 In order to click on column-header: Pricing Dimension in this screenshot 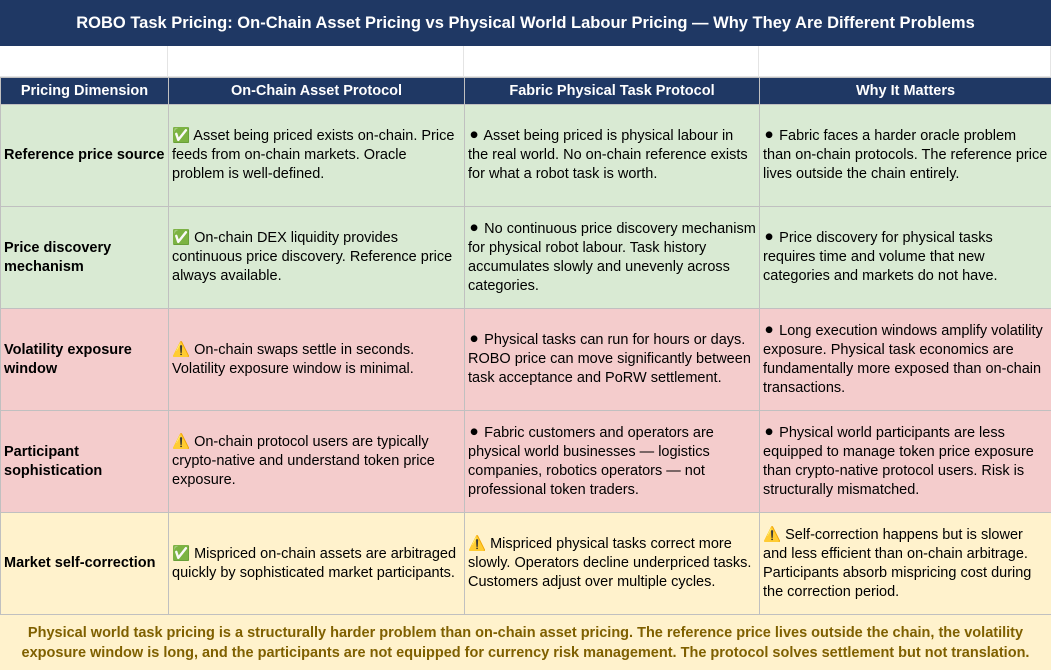, I will do `click(85, 91)`.